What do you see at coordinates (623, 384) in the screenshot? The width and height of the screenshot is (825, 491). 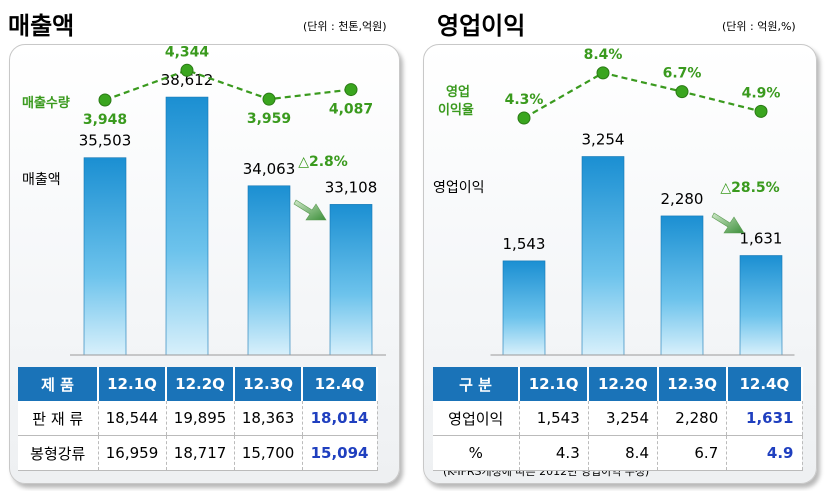 I see `right-header-cell: 12.2Q` at bounding box center [623, 384].